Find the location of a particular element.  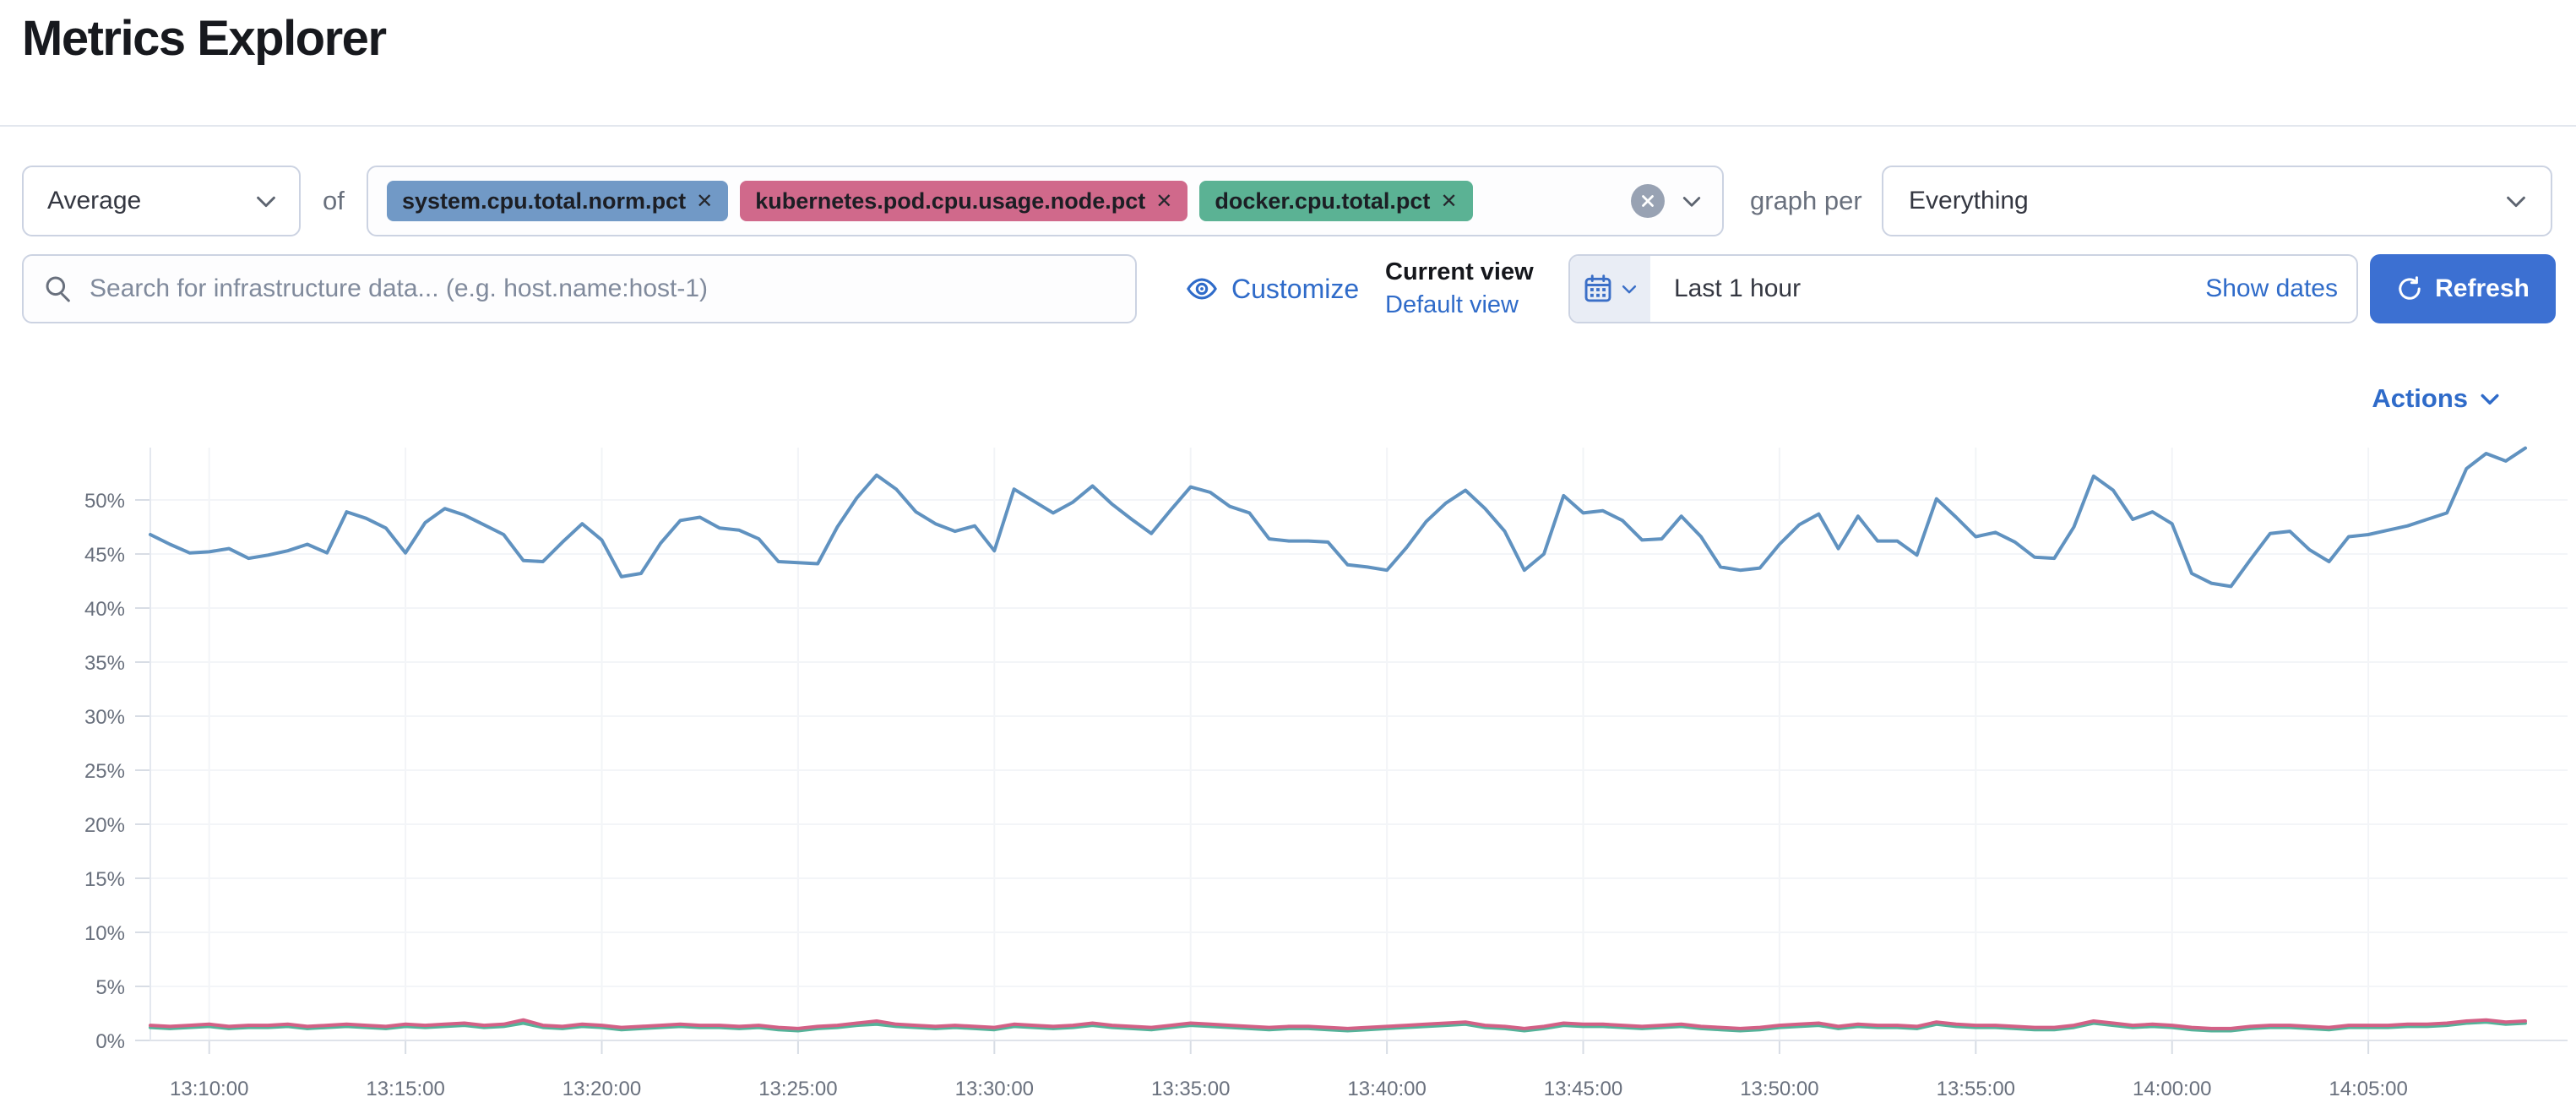

search-box is located at coordinates (579, 288).